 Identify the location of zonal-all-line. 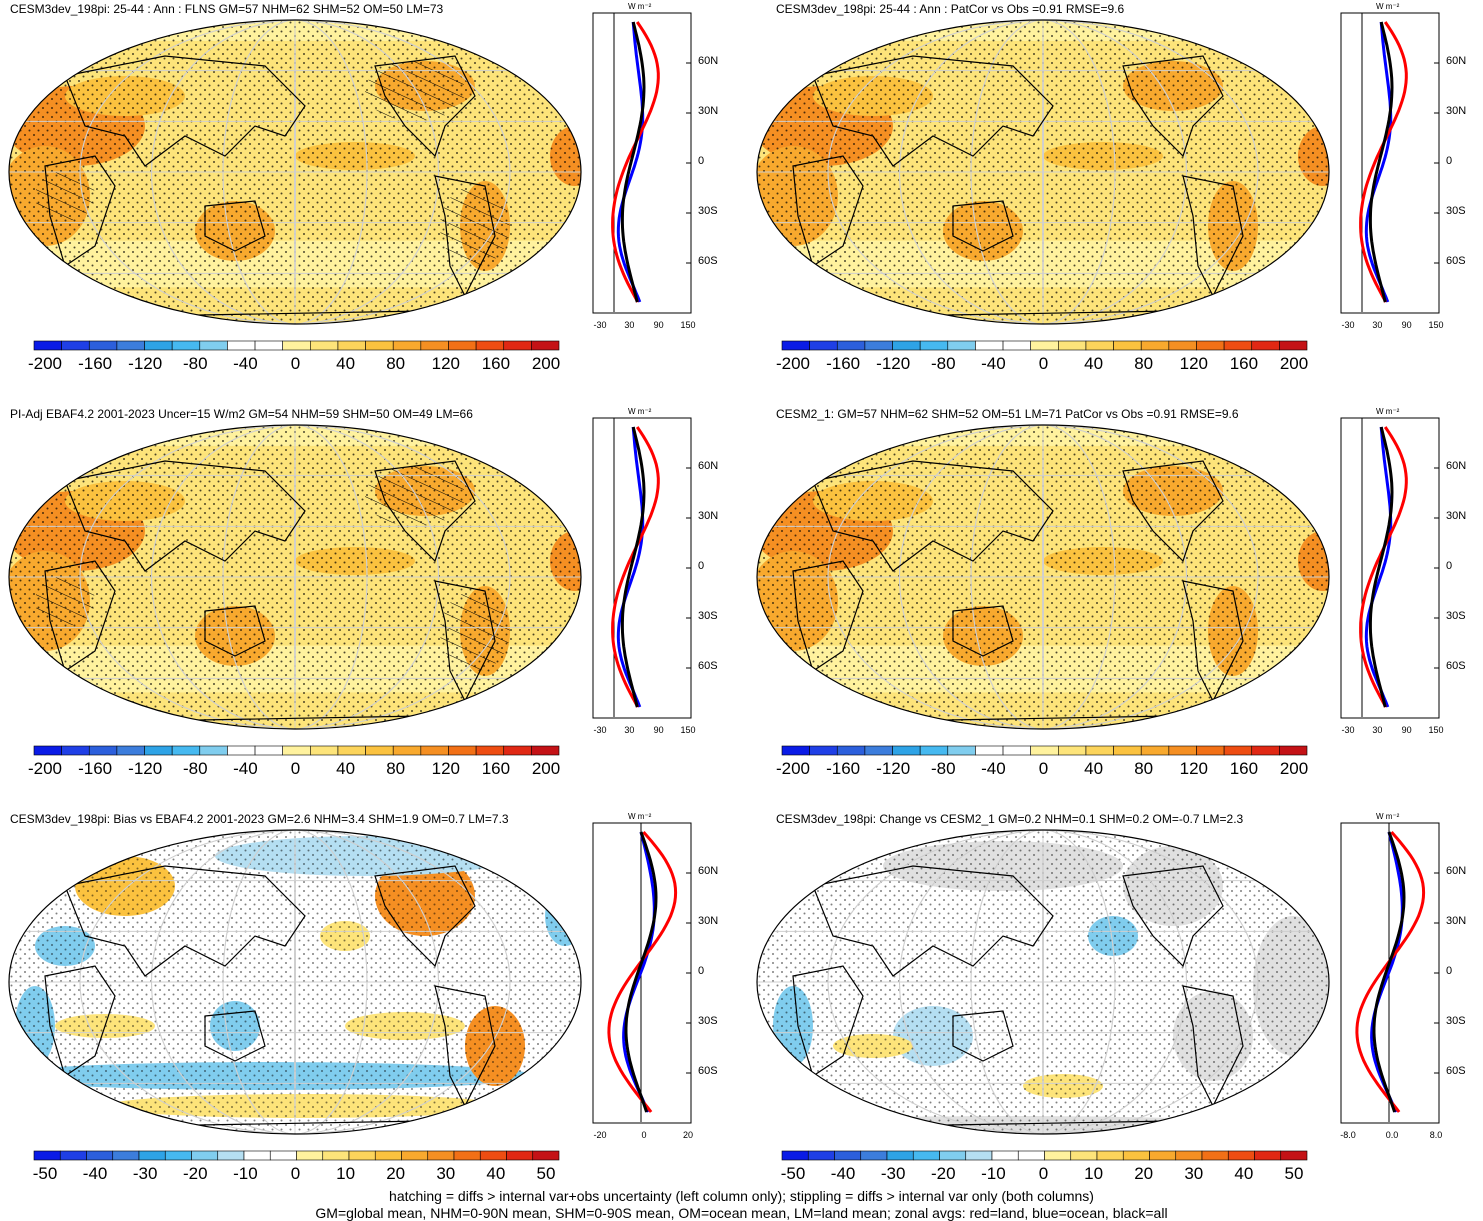
(1381, 567).